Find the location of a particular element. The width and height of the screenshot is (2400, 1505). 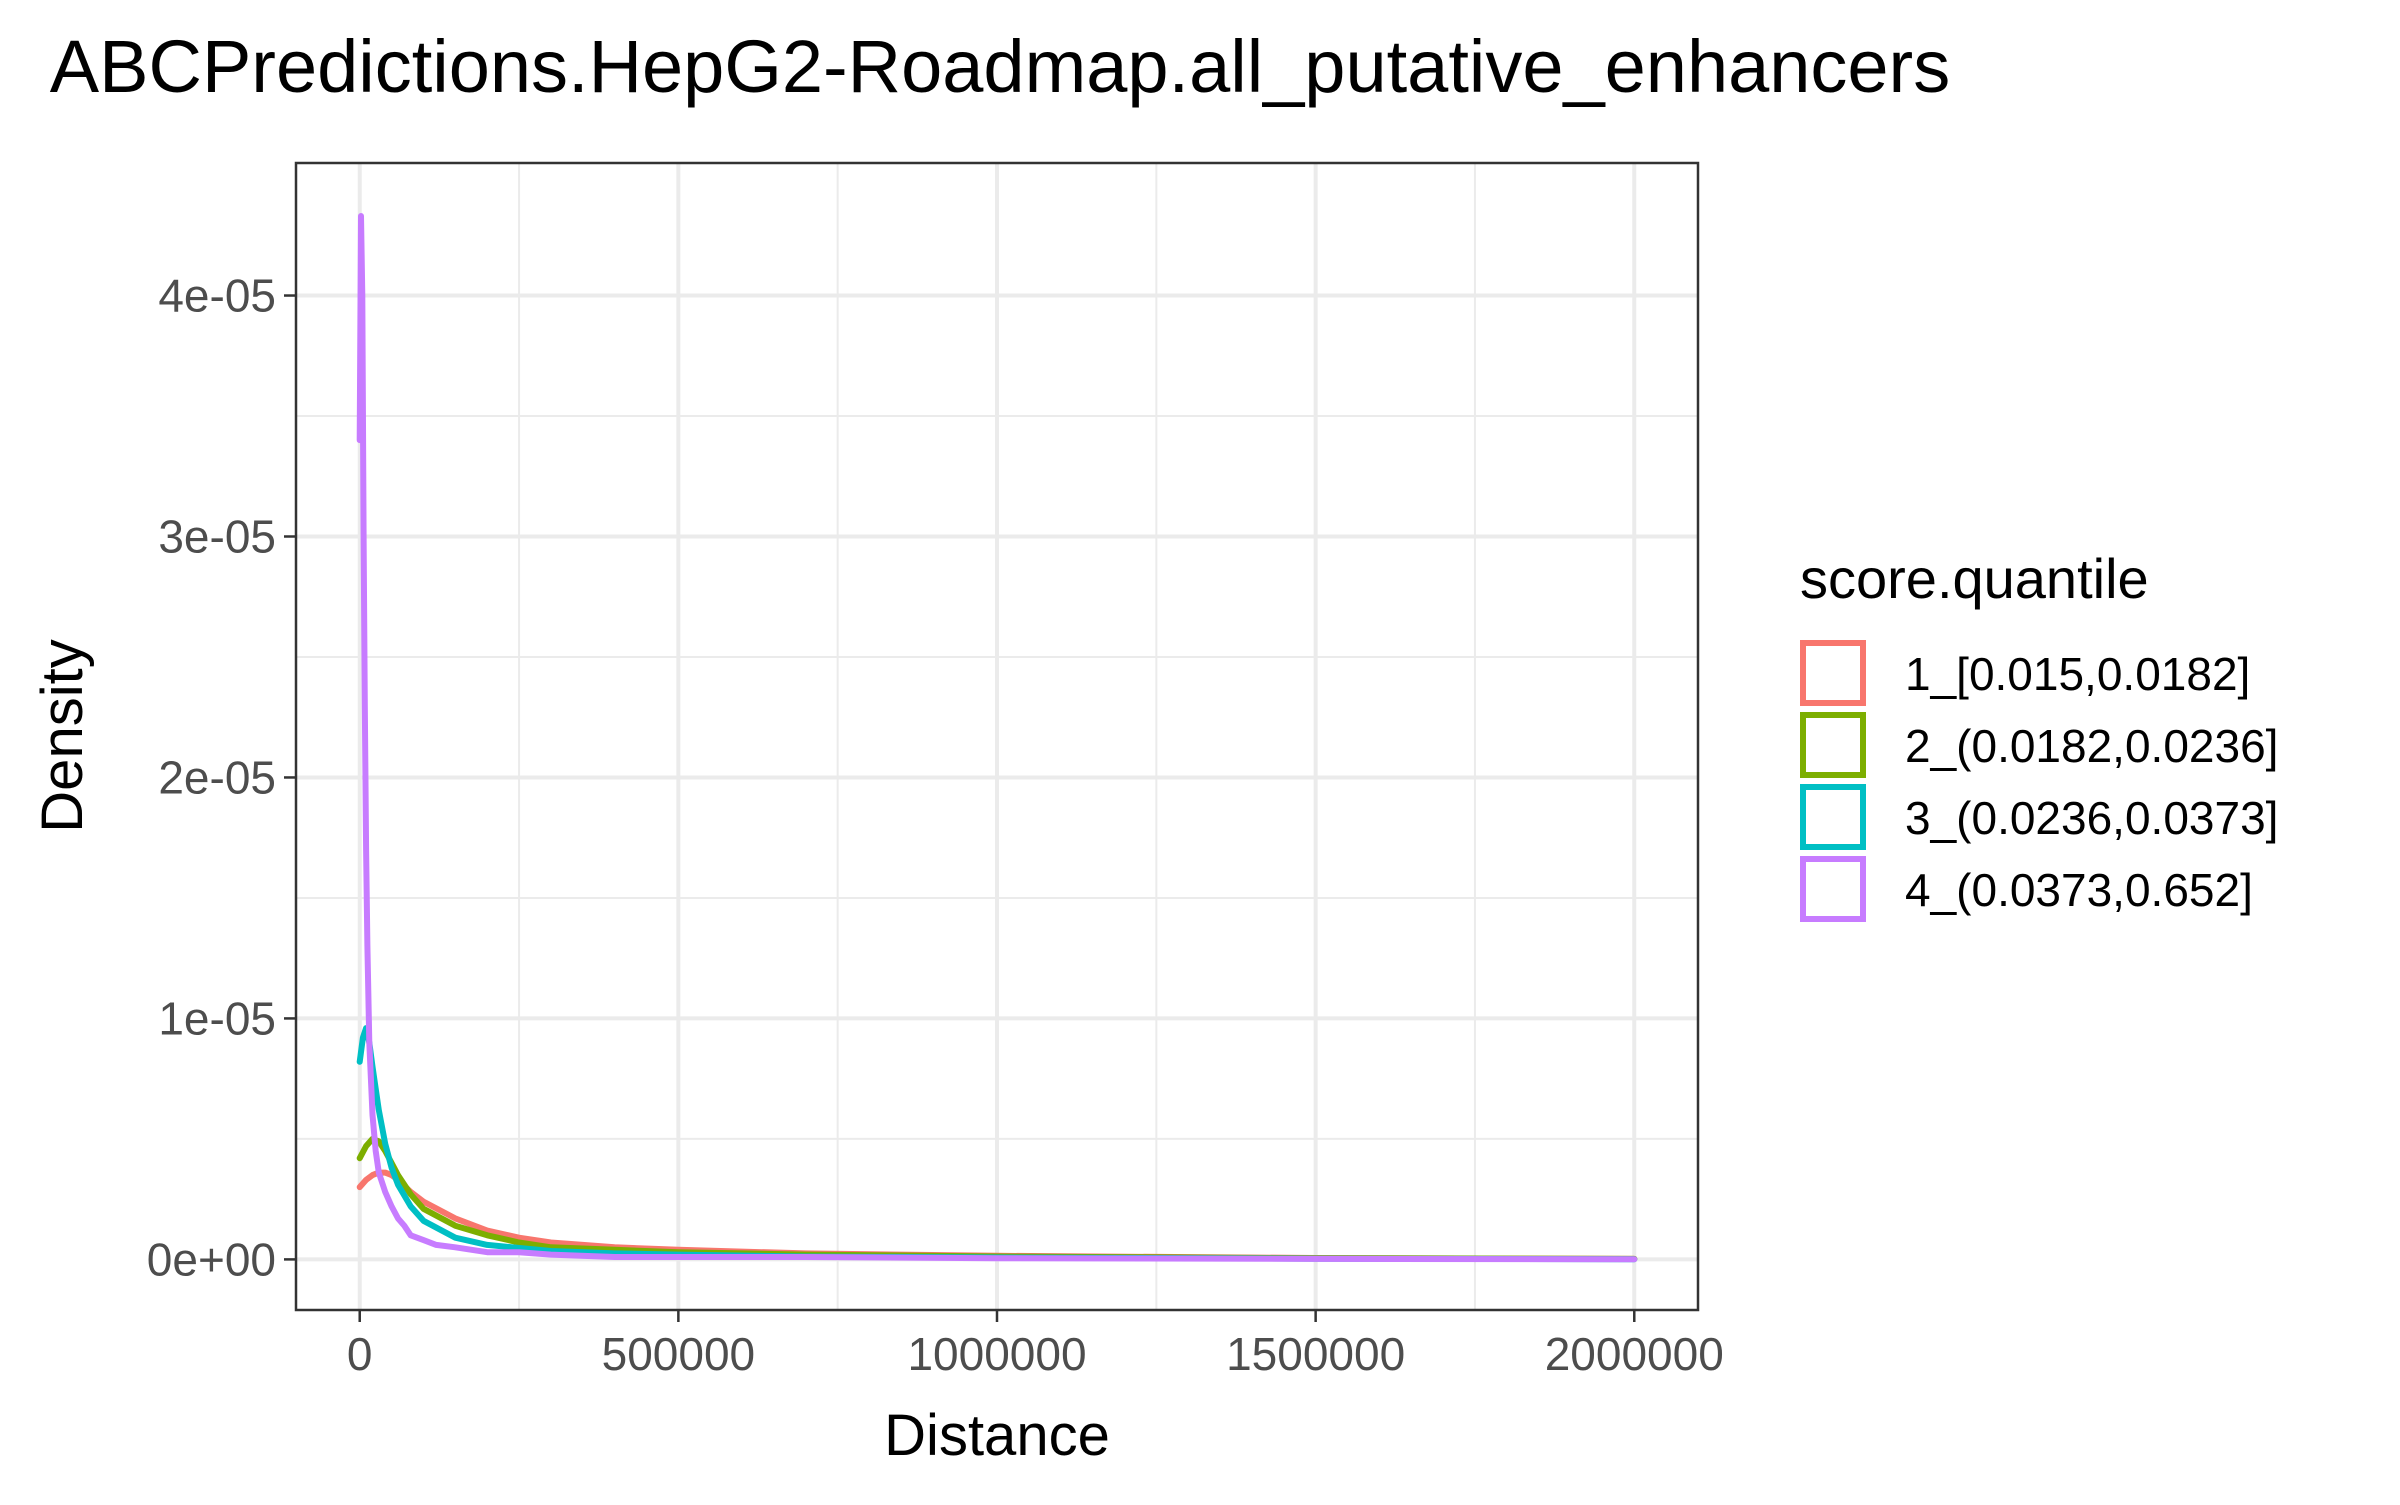

x-axis: 0 500000 1000000 1500000 2000000 is located at coordinates (1035, 1345).